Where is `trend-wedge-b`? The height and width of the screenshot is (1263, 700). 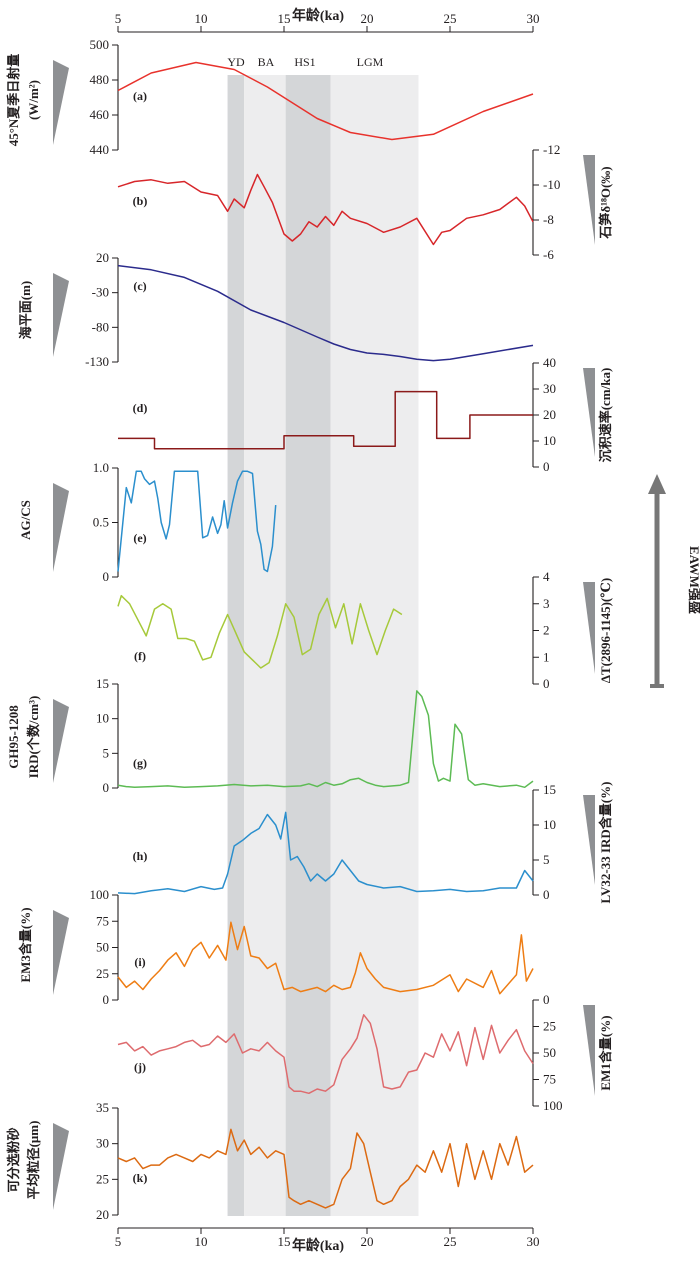 trend-wedge-b is located at coordinates (589, 200).